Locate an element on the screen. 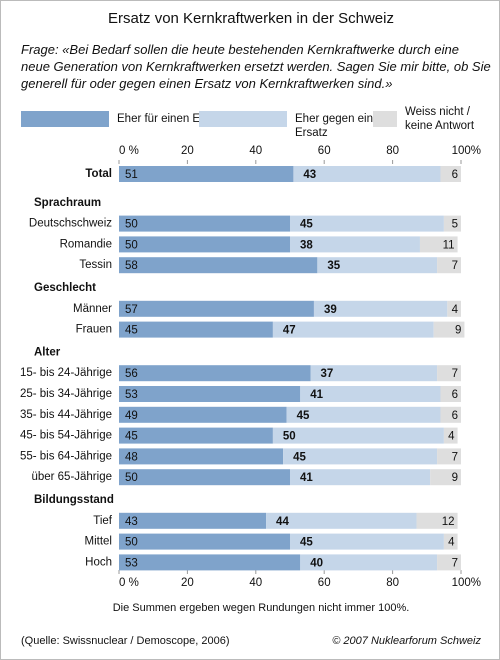 The image size is (500, 660). group-label: Sprachraum is located at coordinates (67, 203).